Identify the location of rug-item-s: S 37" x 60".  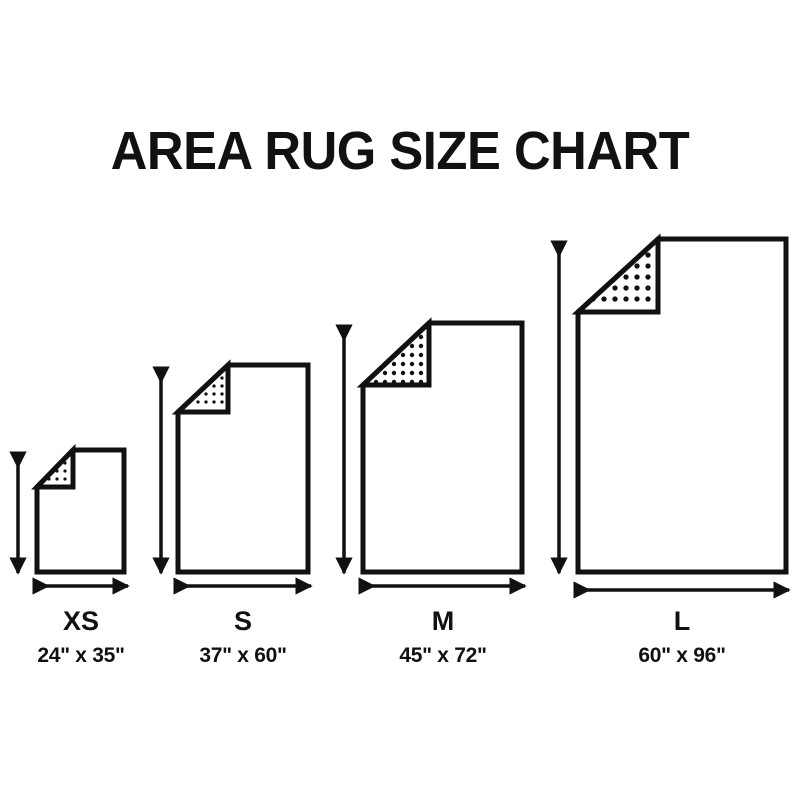
(232, 513).